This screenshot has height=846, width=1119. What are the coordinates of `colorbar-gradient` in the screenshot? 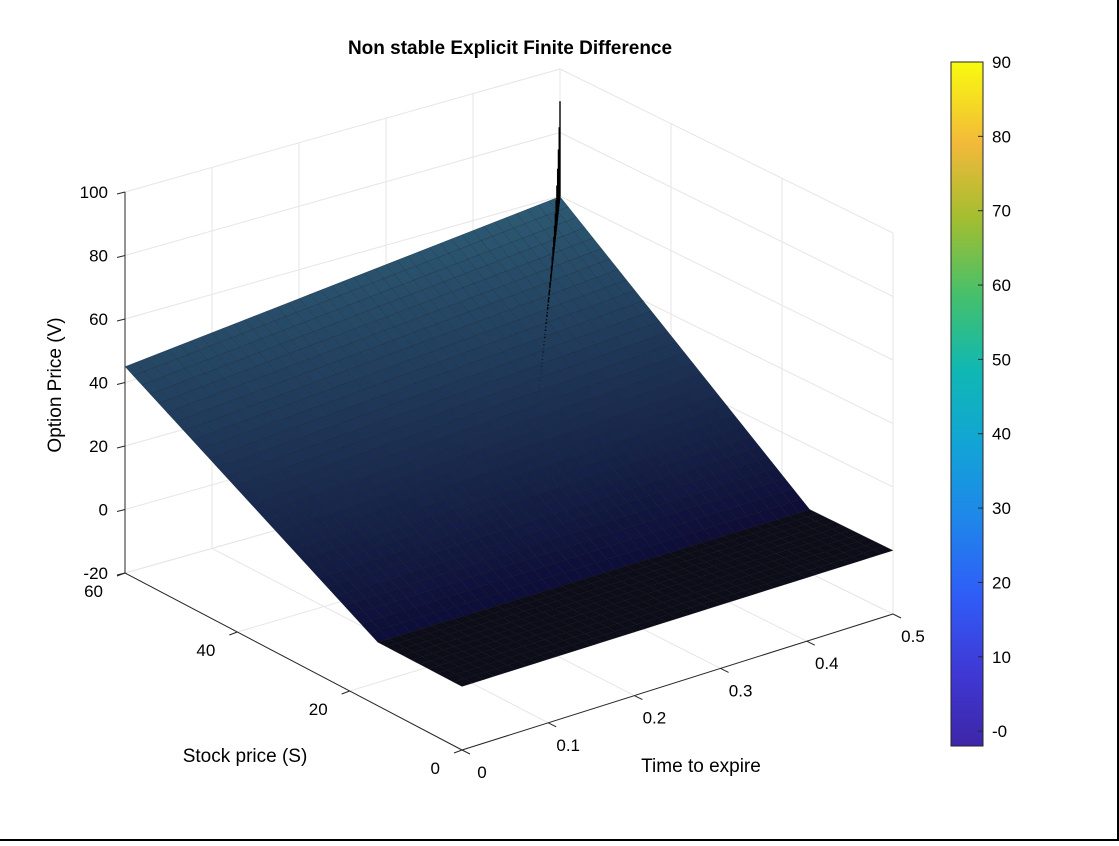 It's located at (967, 404).